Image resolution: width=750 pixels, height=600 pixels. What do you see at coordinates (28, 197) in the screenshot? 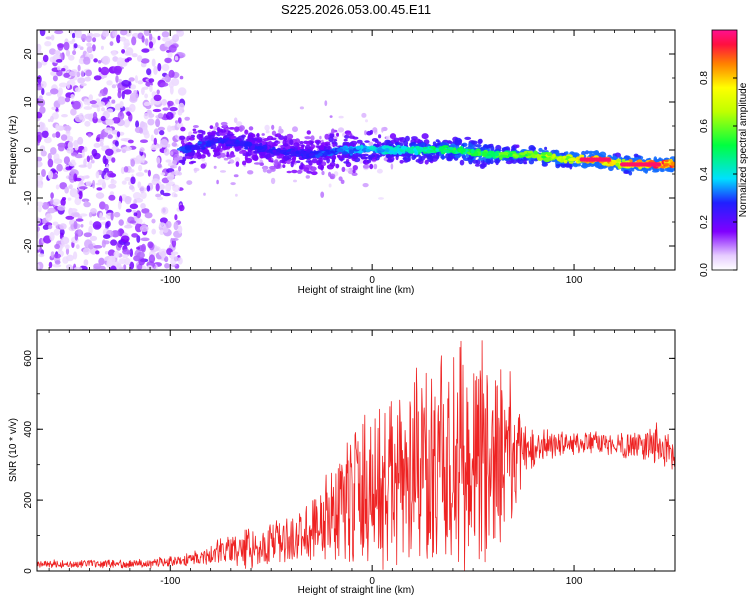
I see `top-ytick-label: -10` at bounding box center [28, 197].